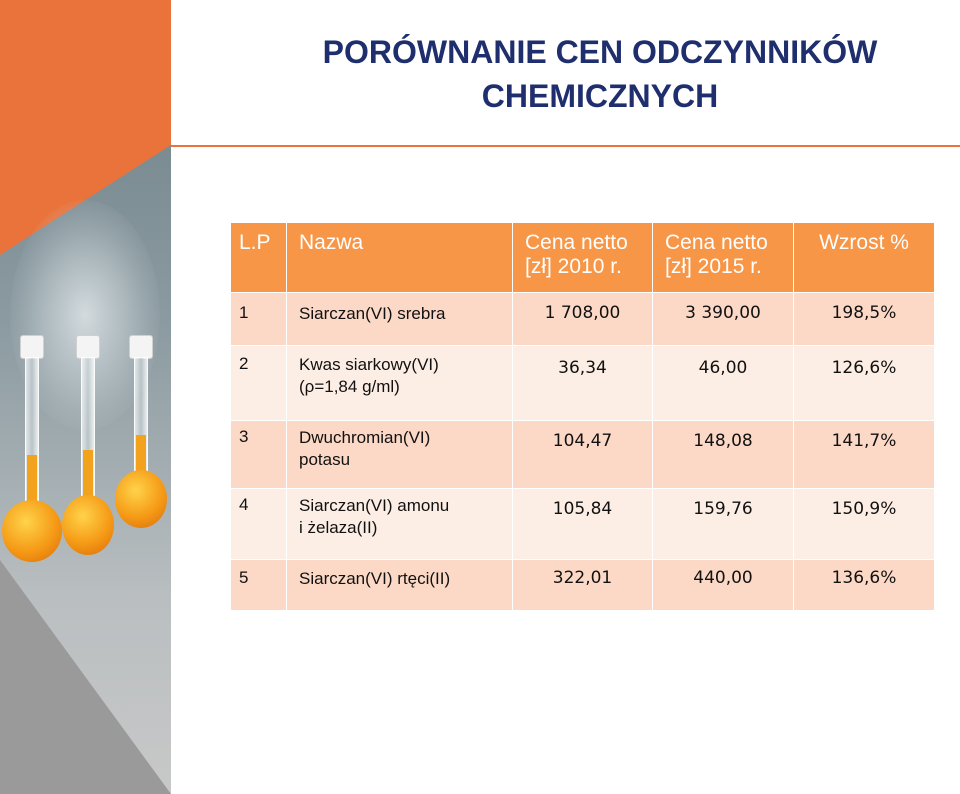 This screenshot has width=960, height=794. I want to click on name-line: Dwuchromian(VI), so click(365, 437).